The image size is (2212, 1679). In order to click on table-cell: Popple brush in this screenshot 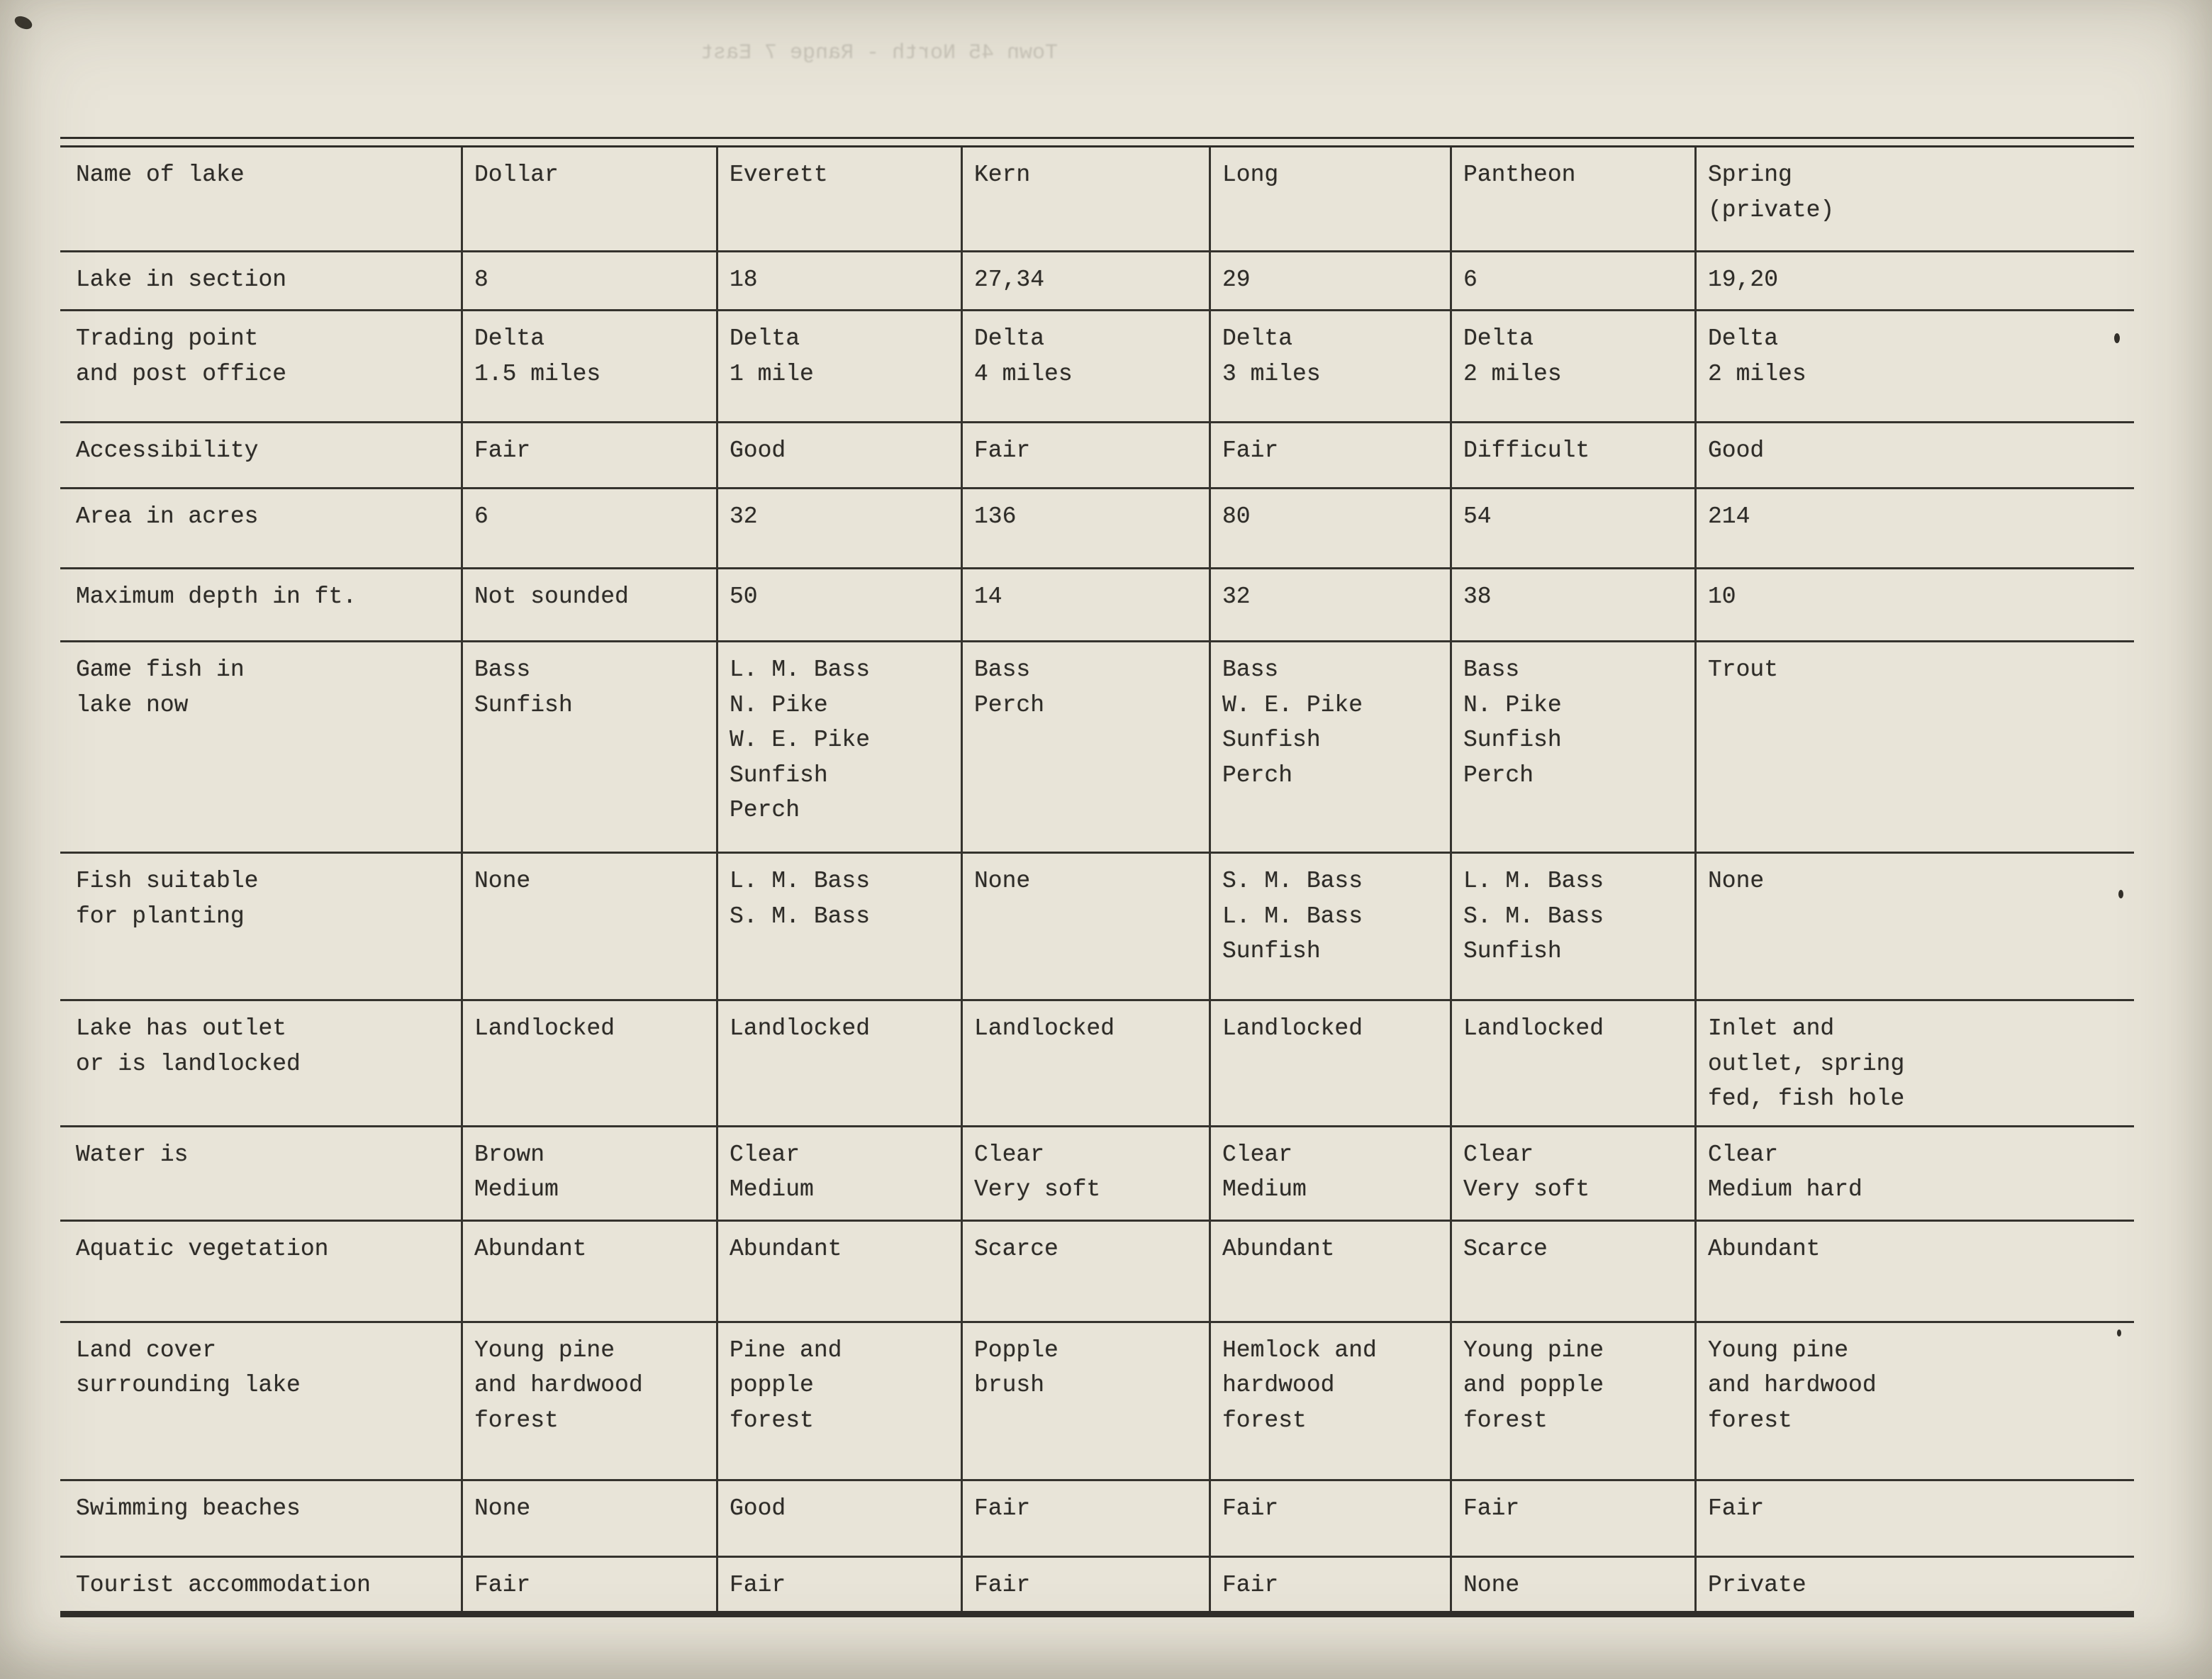, I will do `click(1085, 1400)`.